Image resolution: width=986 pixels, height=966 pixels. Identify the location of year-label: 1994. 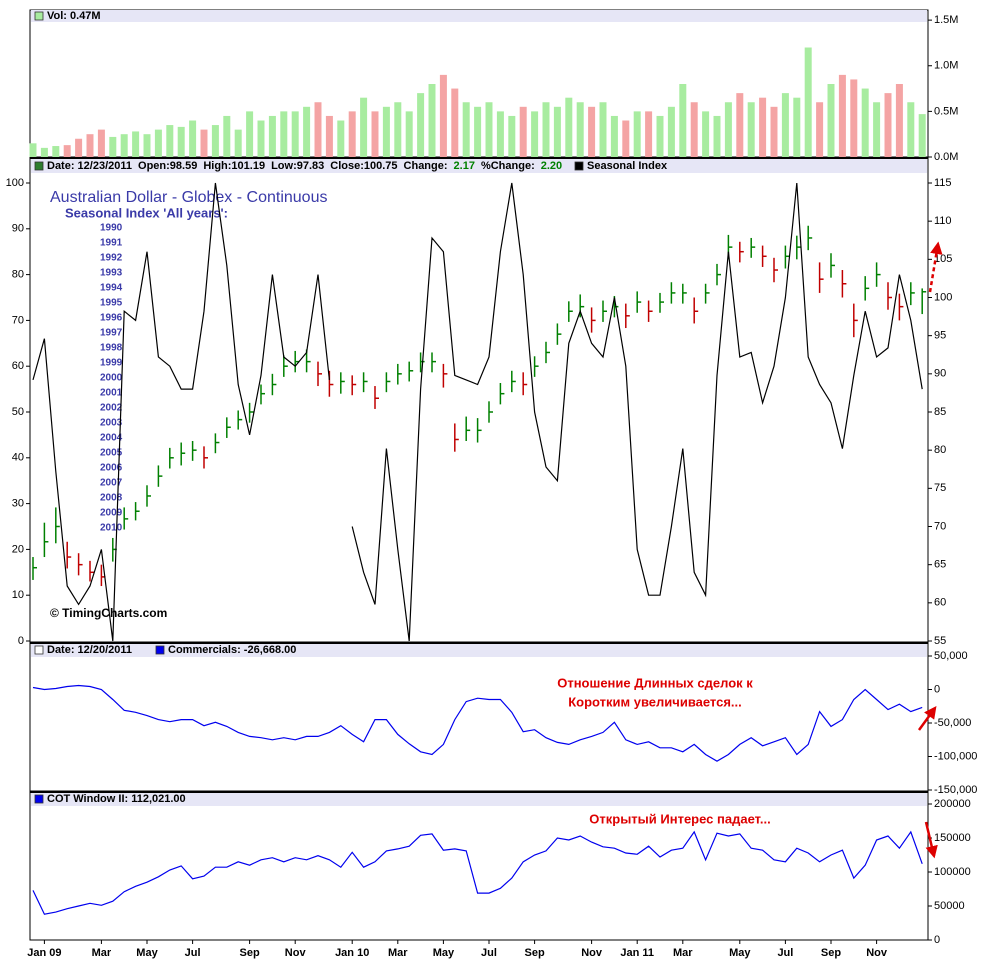
(111, 288).